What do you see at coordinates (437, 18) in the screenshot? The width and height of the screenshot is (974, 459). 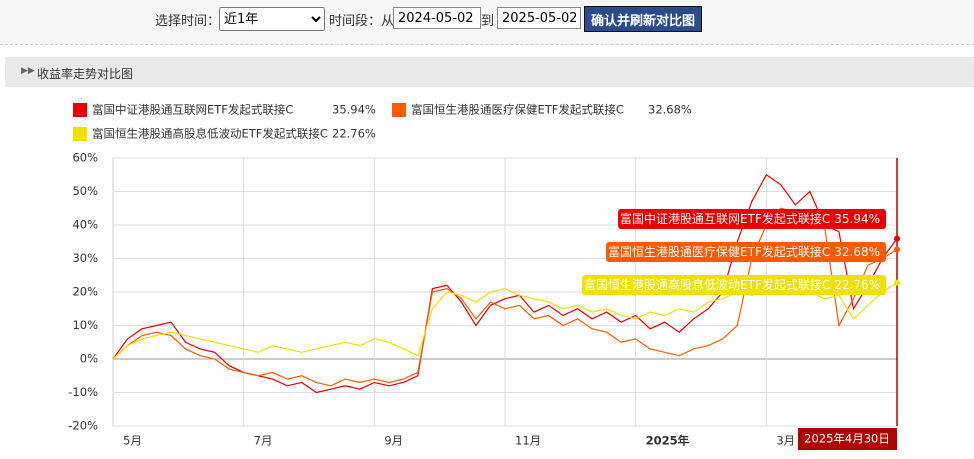 I see `start-date` at bounding box center [437, 18].